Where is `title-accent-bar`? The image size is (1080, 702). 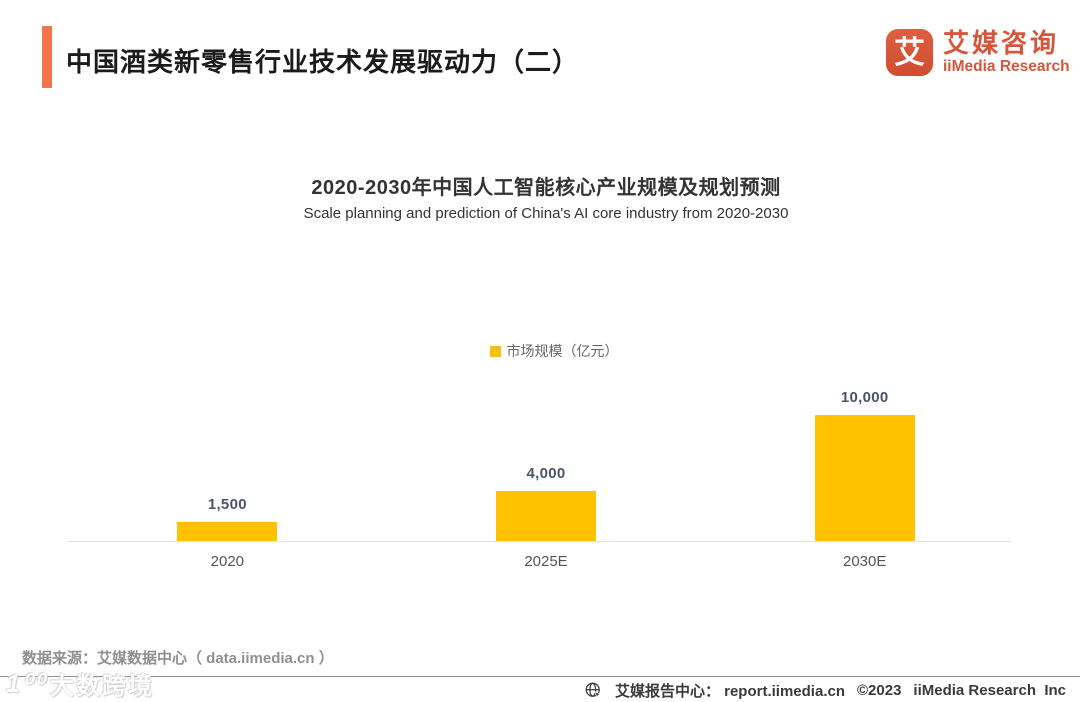 title-accent-bar is located at coordinates (47, 57).